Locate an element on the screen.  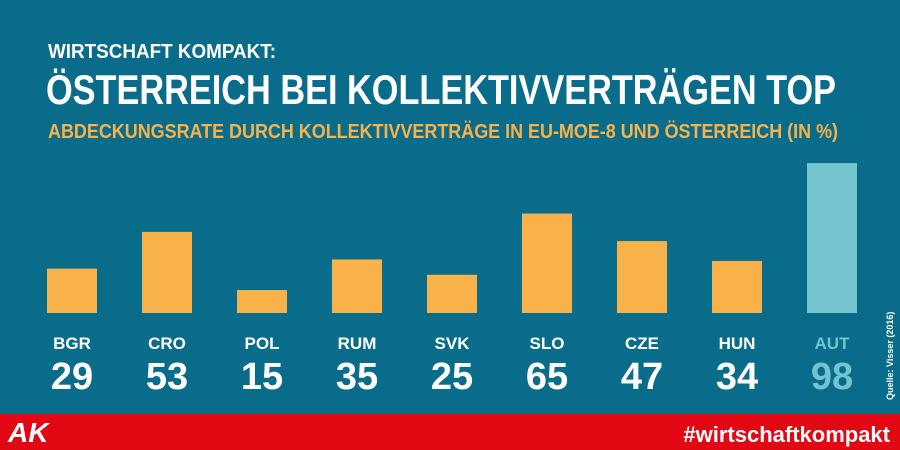
value-label: 35 is located at coordinates (357, 377).